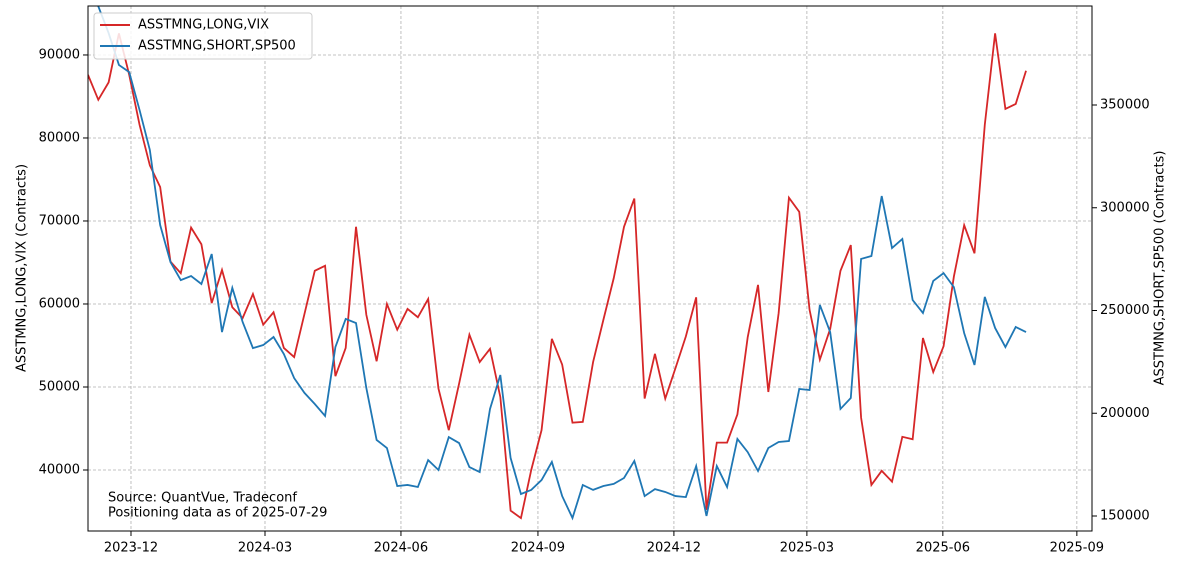  Describe the element at coordinates (1125, 413) in the screenshot. I see `y2-tick-label: 200000` at that location.